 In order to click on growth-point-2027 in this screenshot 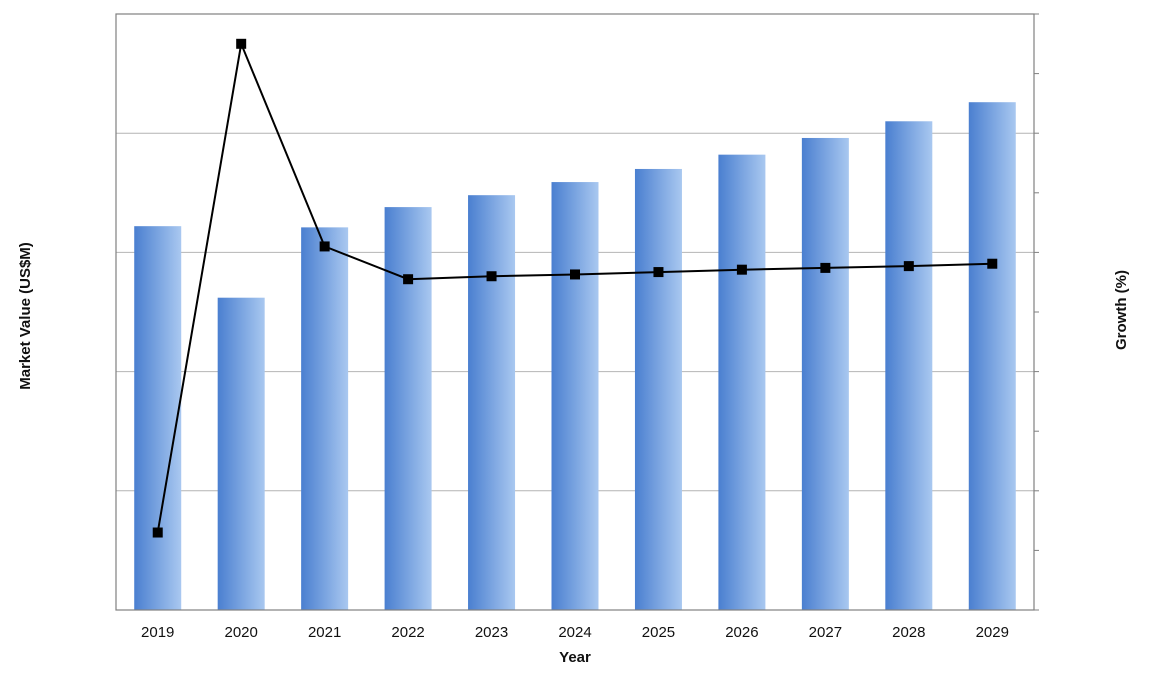, I will do `click(825, 267)`.